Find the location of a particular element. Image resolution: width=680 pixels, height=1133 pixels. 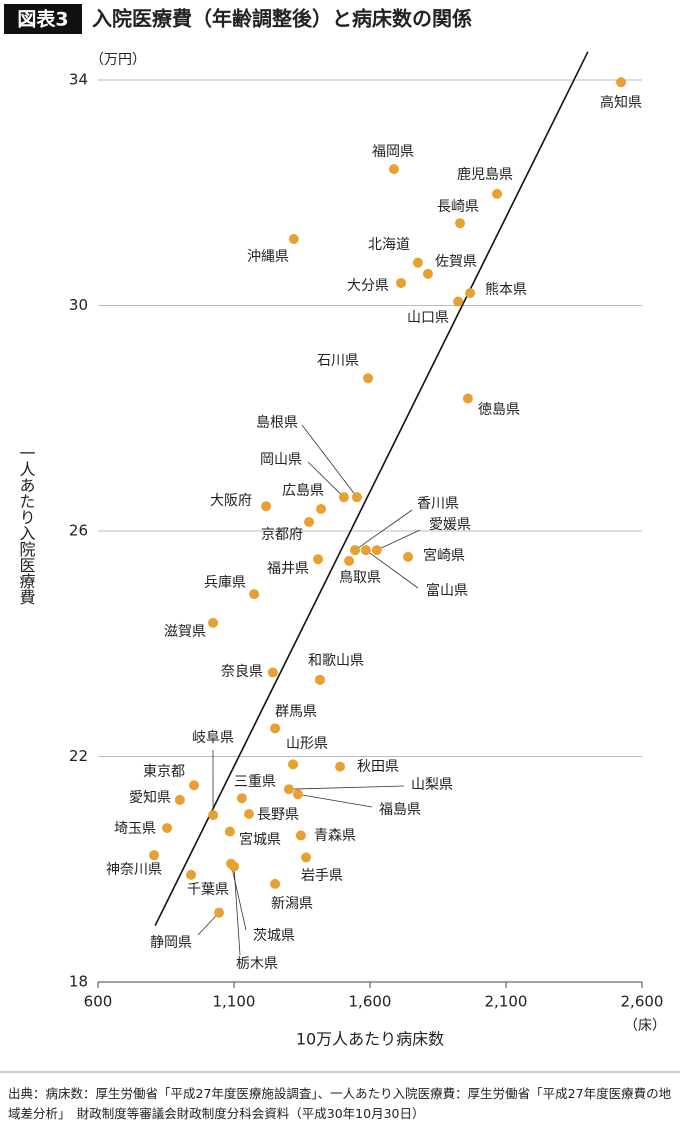

point-label: 滋賀県 is located at coordinates (185, 632).